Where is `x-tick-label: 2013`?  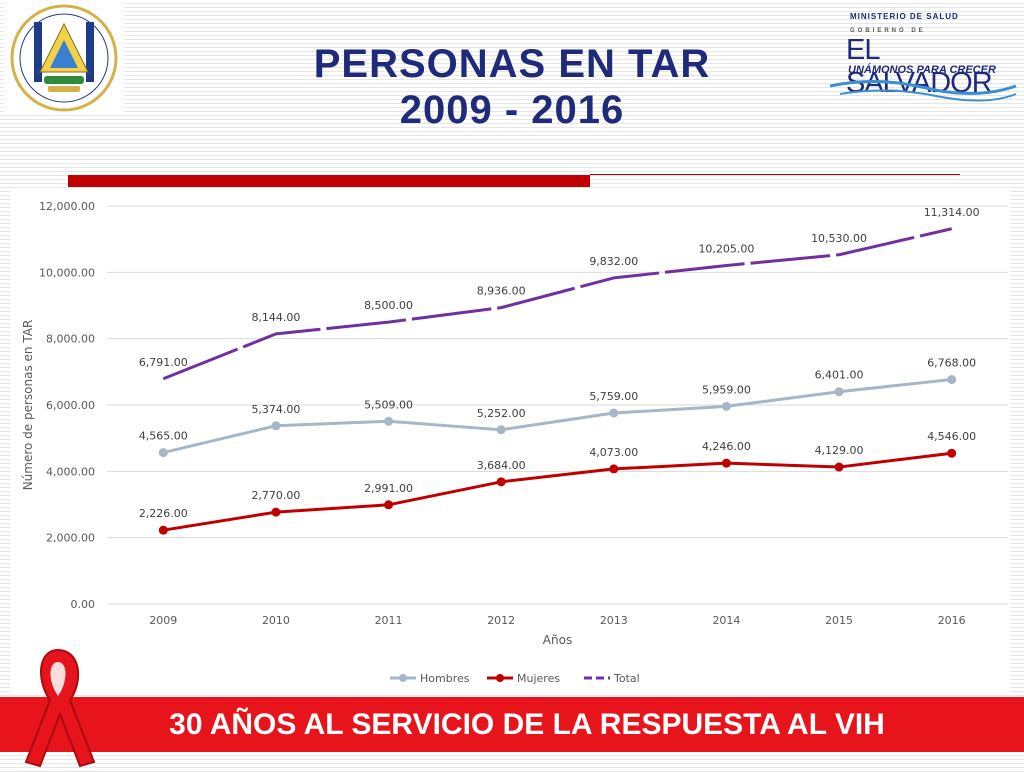
x-tick-label: 2013 is located at coordinates (614, 620).